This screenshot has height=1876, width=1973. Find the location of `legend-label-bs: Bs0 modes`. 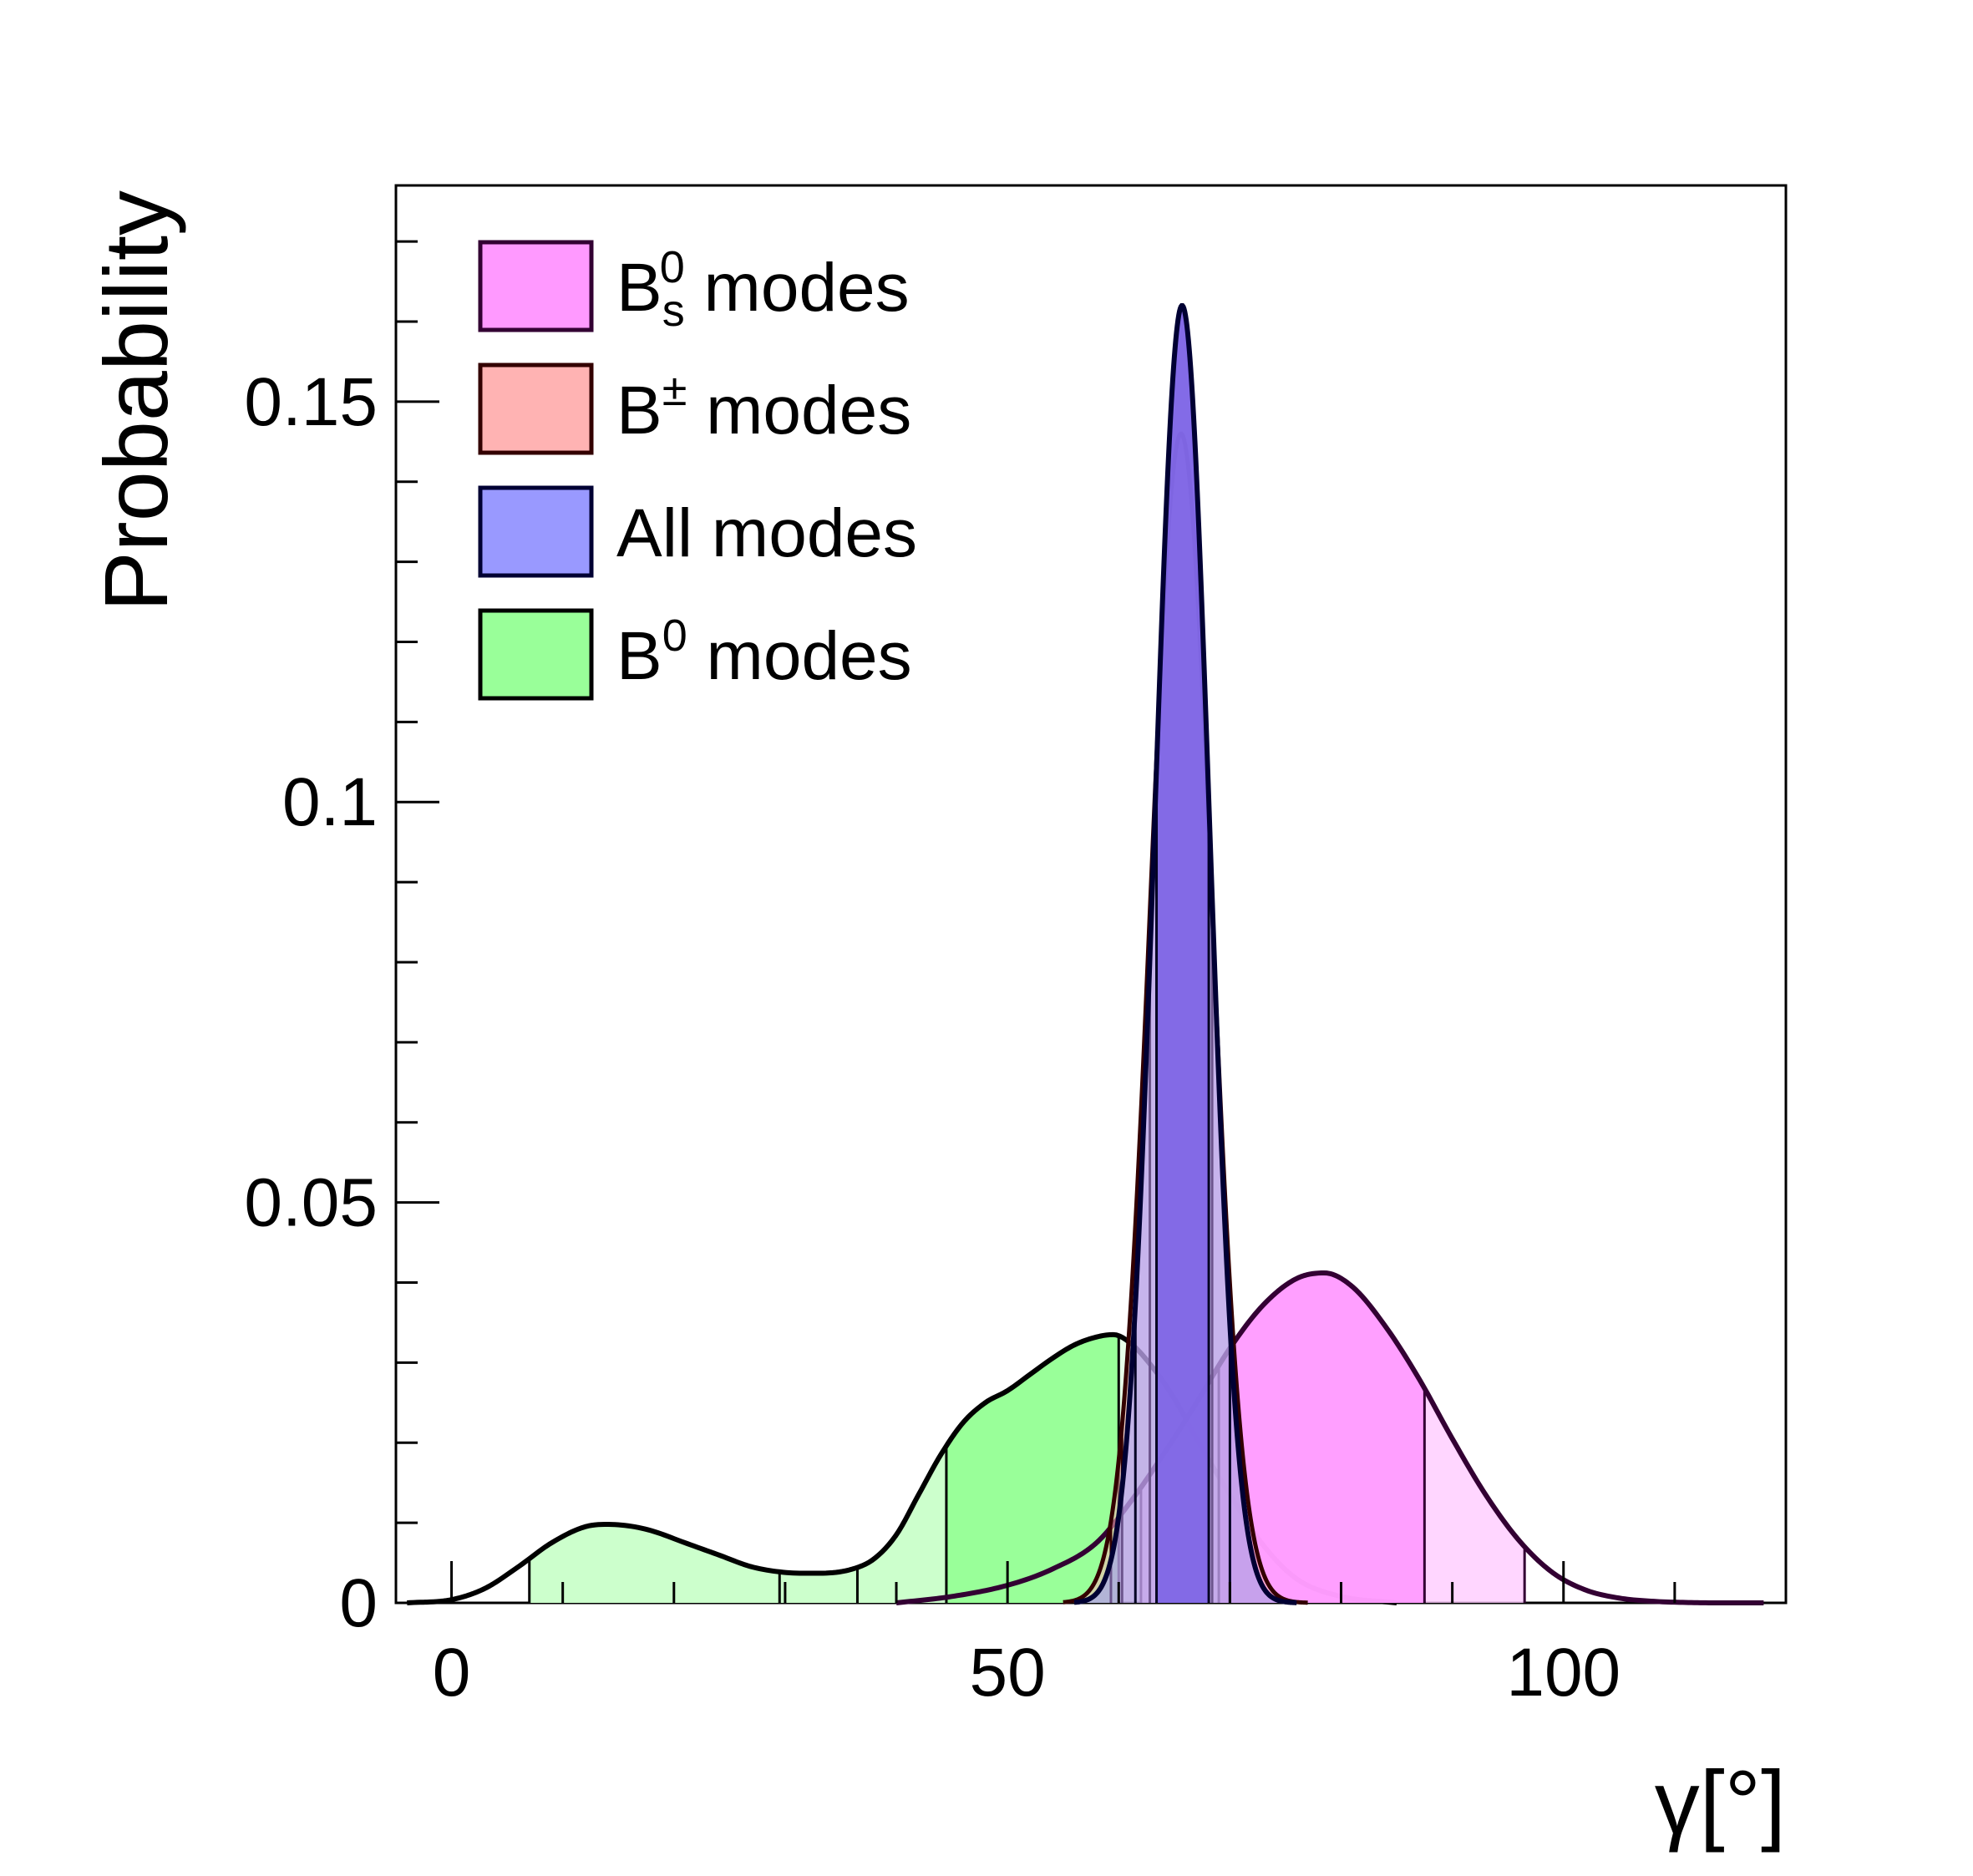

legend-label-bs: Bs0 modes is located at coordinates (763, 289).